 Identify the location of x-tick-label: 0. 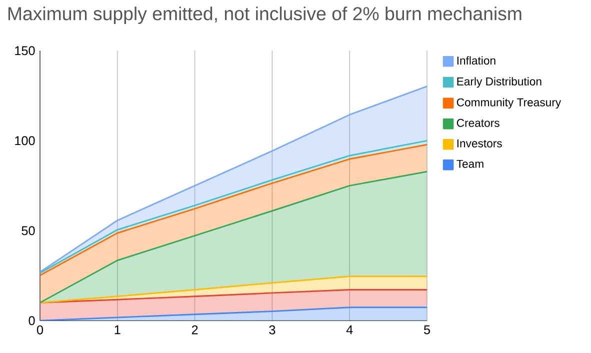
(40, 329).